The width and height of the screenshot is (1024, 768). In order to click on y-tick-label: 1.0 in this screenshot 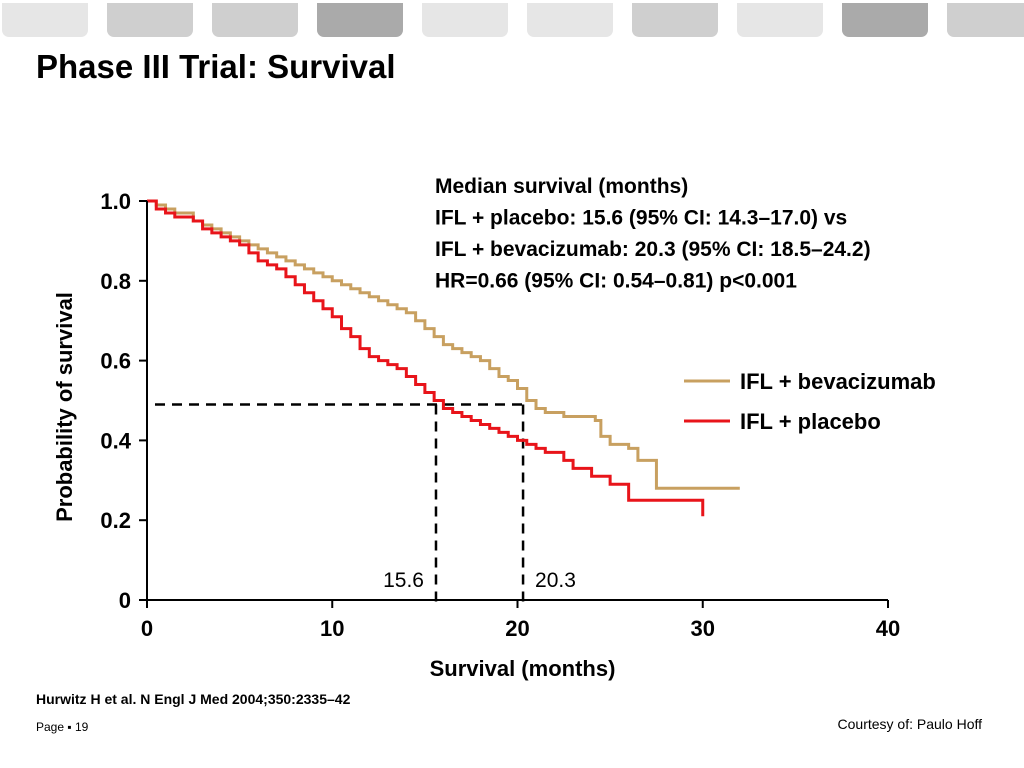, I will do `click(115, 201)`.